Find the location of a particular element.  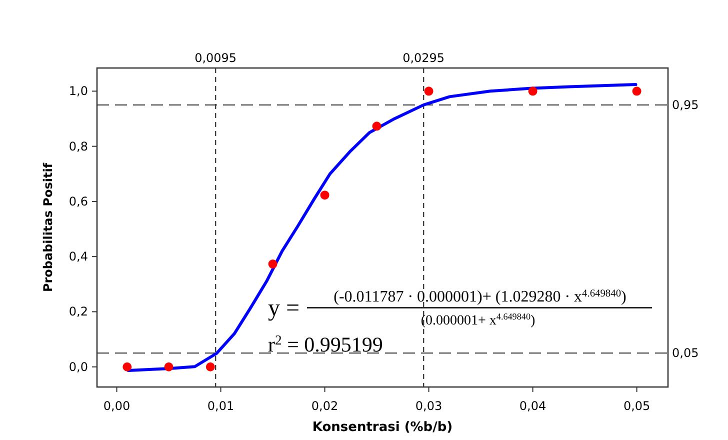

annotation: y = is located at coordinates (284, 309).